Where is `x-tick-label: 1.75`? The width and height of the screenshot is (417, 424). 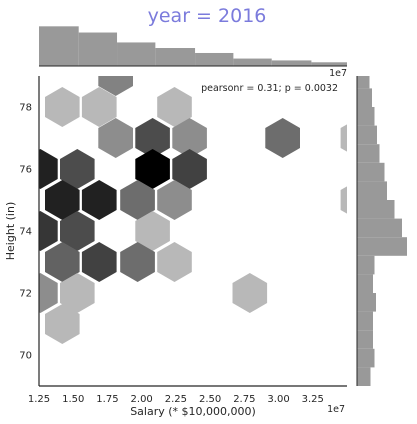 x-tick-label: 1.75 is located at coordinates (107, 399).